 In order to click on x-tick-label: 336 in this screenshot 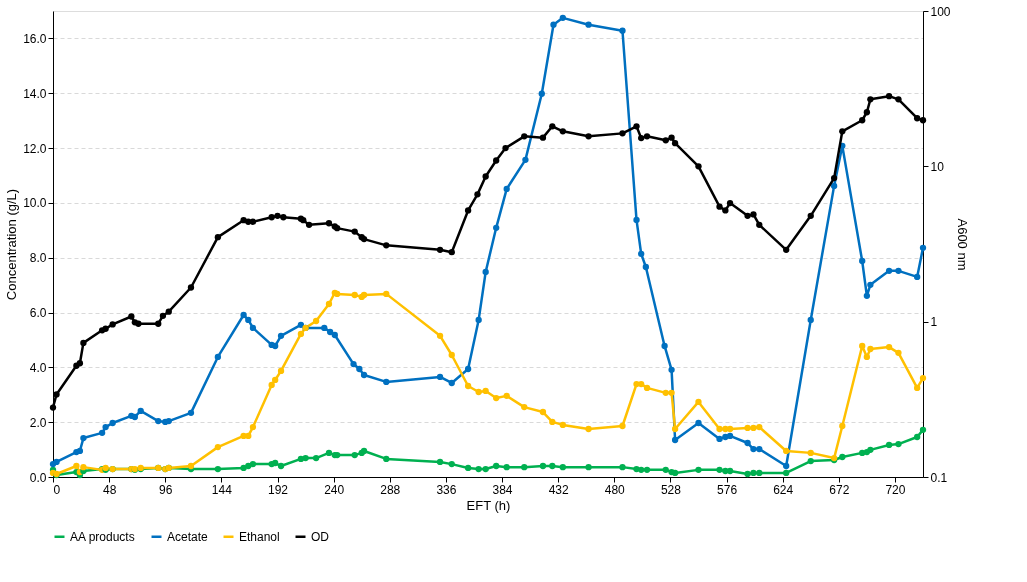, I will do `click(446, 489)`.